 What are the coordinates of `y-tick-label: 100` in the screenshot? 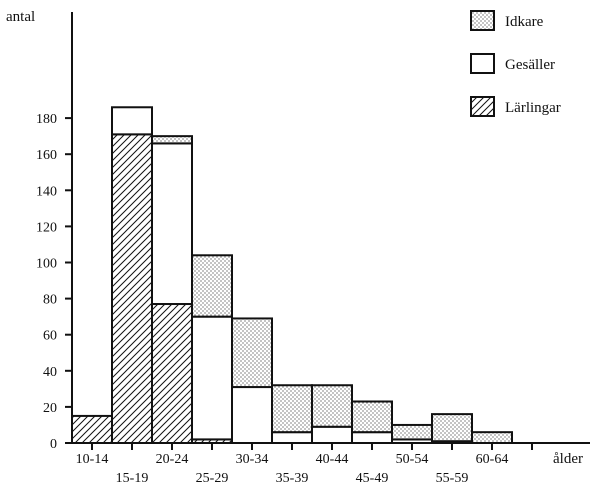 It's located at (46, 264).